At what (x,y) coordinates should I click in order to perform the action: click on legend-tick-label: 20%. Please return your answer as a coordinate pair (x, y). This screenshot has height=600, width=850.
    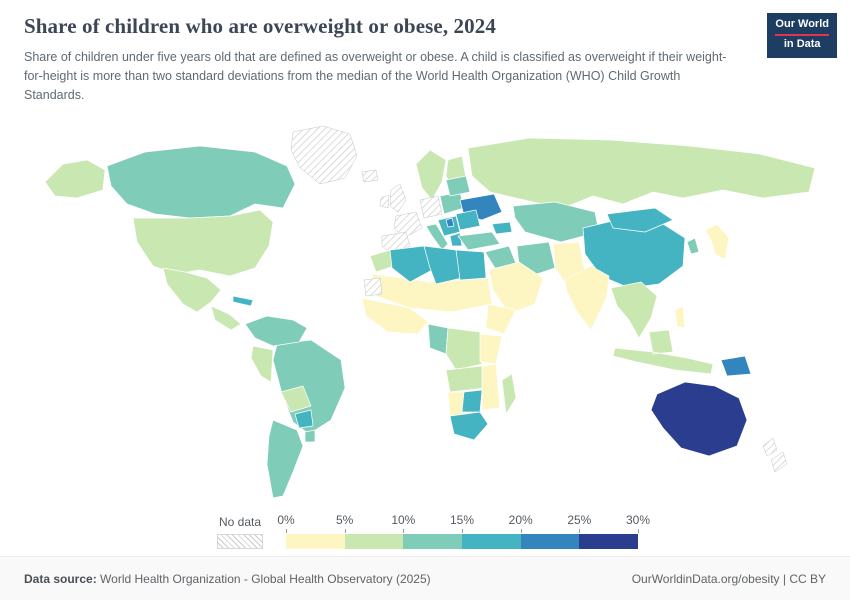
    Looking at the image, I should click on (520, 520).